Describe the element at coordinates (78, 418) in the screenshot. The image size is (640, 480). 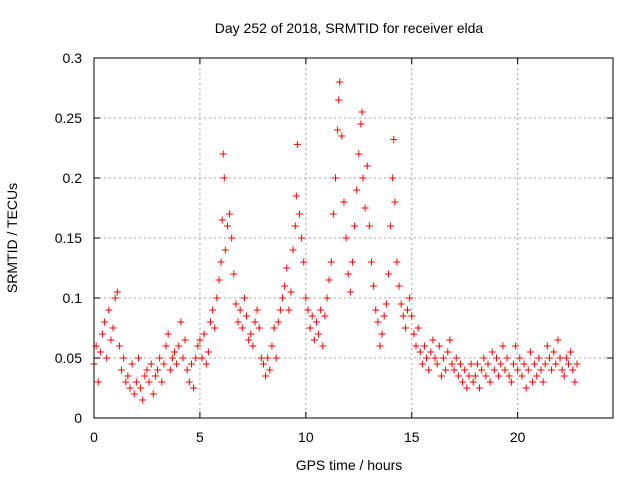
I see `y-tick-label: 0` at that location.